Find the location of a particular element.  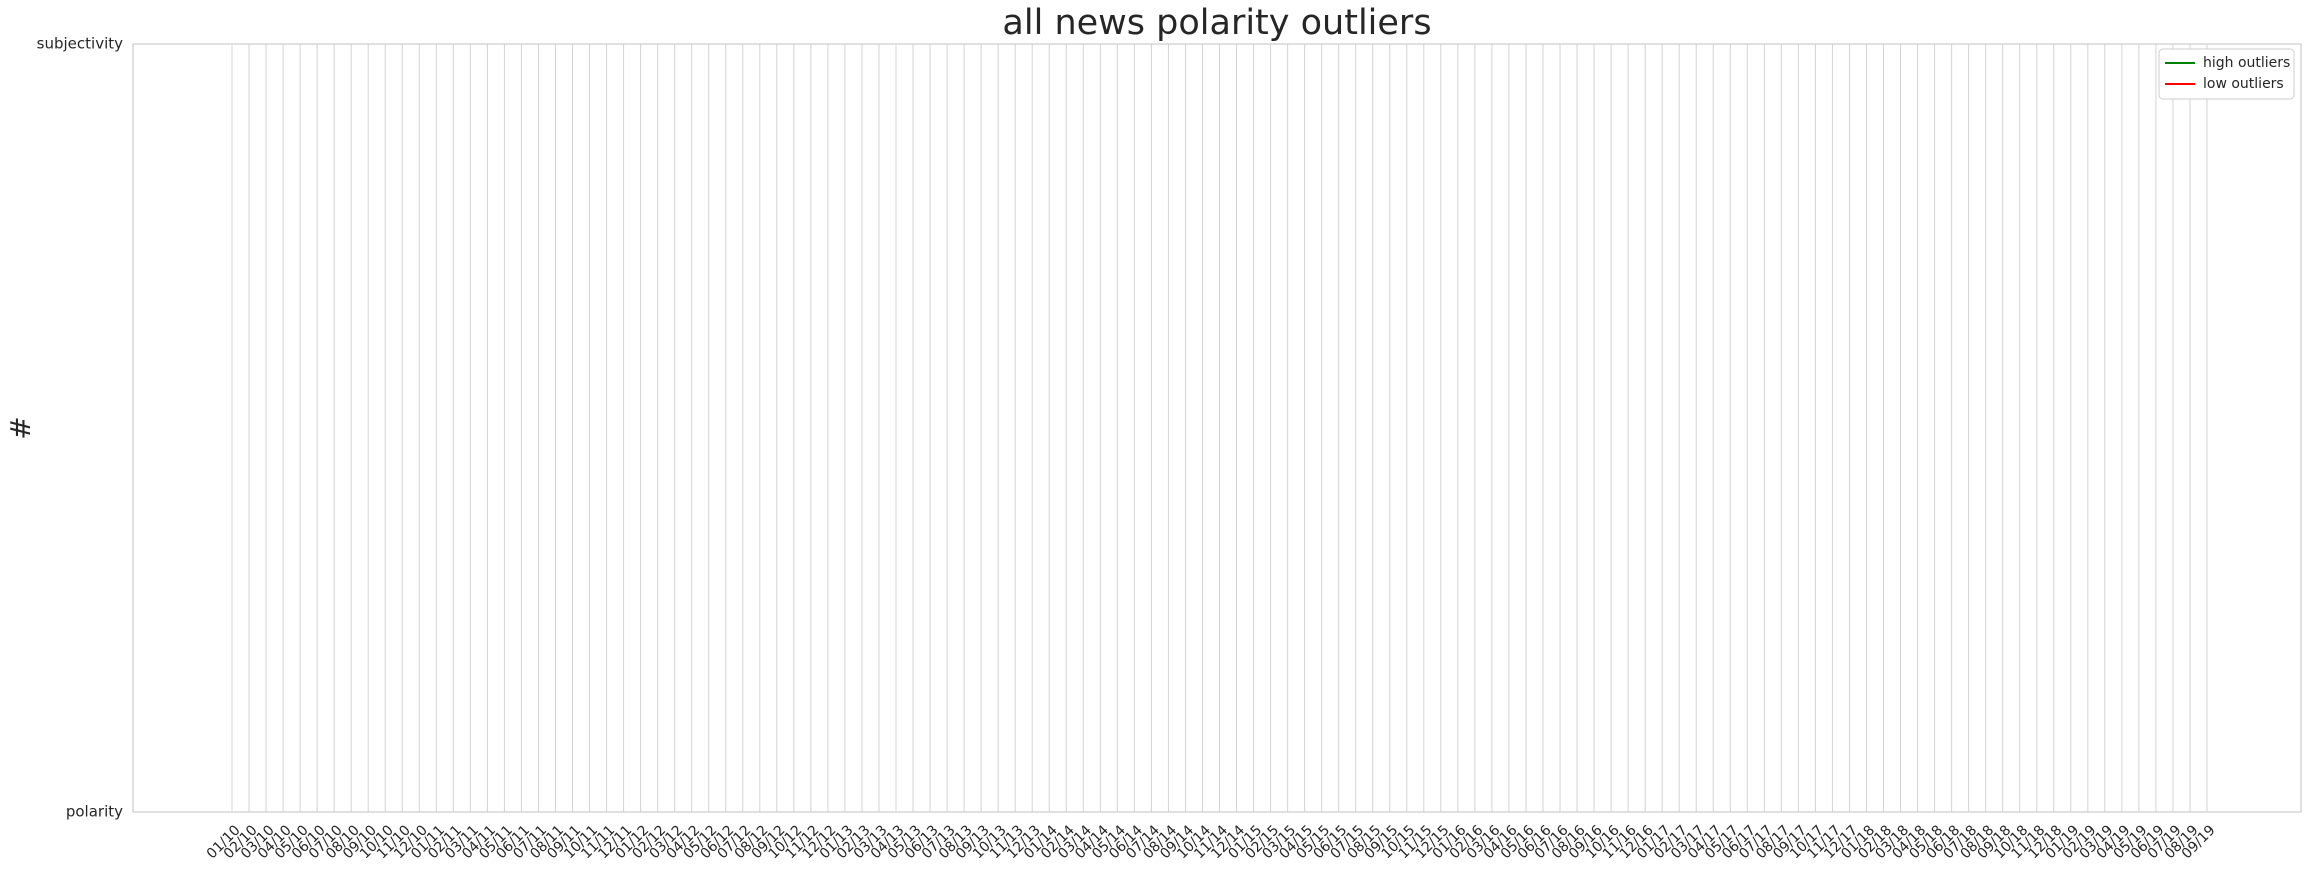

y-tick-label: subjectivity is located at coordinates (80, 44).